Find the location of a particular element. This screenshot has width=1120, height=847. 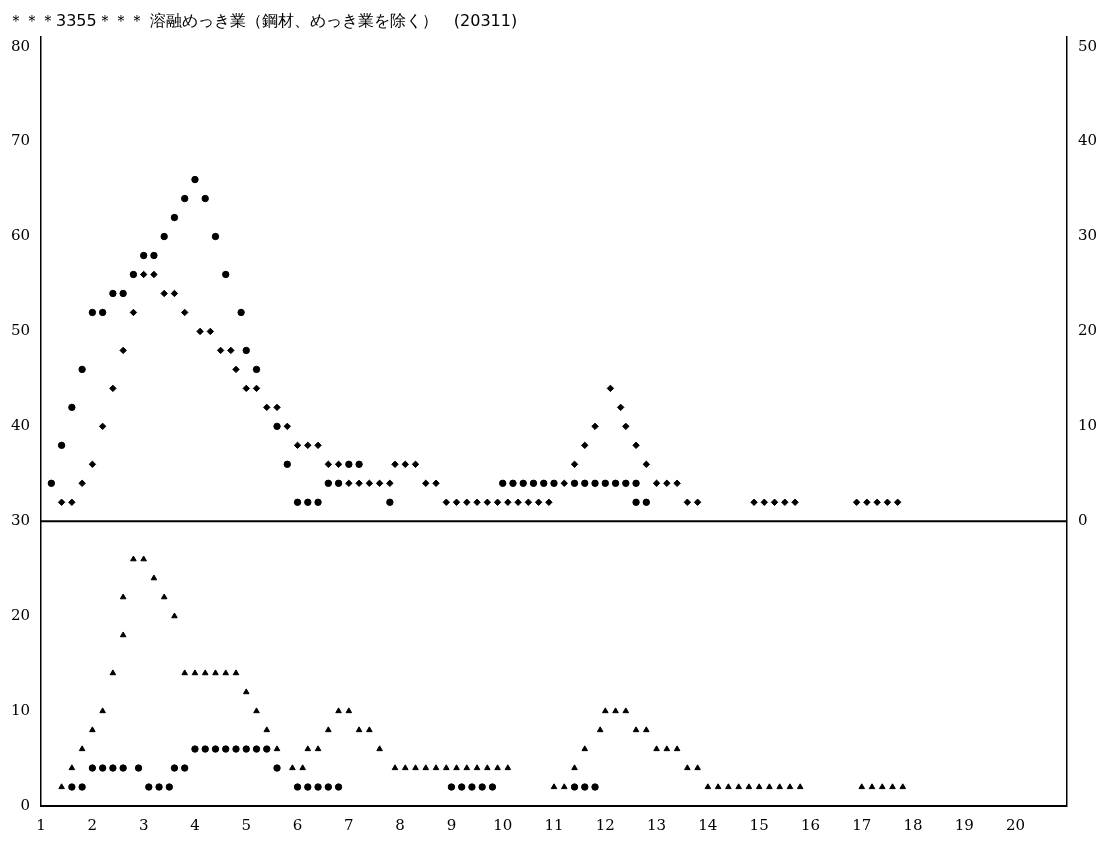

chart-title: ＊＊＊3355＊＊＊ 溶融めっき業（鋼材、めっき業を除く） (20311) is located at coordinates (263, 20).